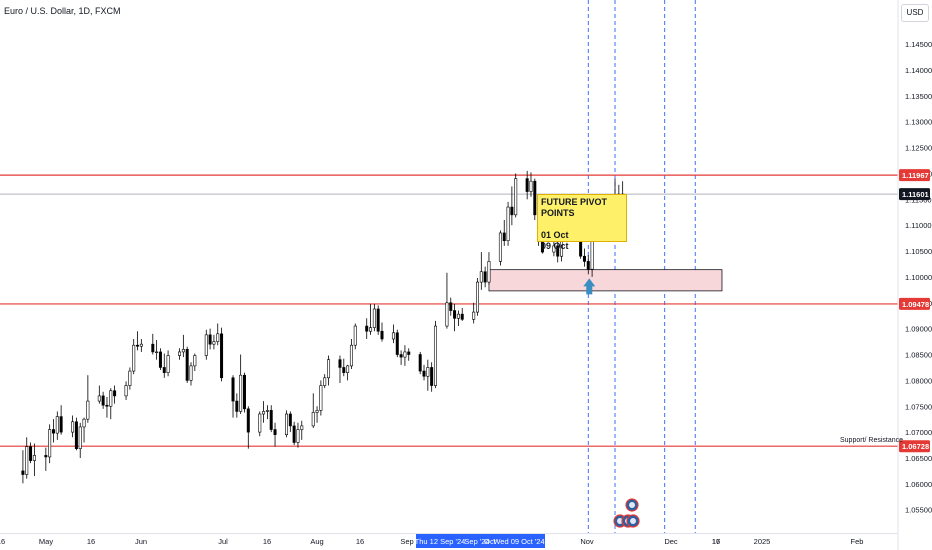  What do you see at coordinates (518, 541) in the screenshot?
I see `time-tick-label: Wed 09 Oct '24` at bounding box center [518, 541].